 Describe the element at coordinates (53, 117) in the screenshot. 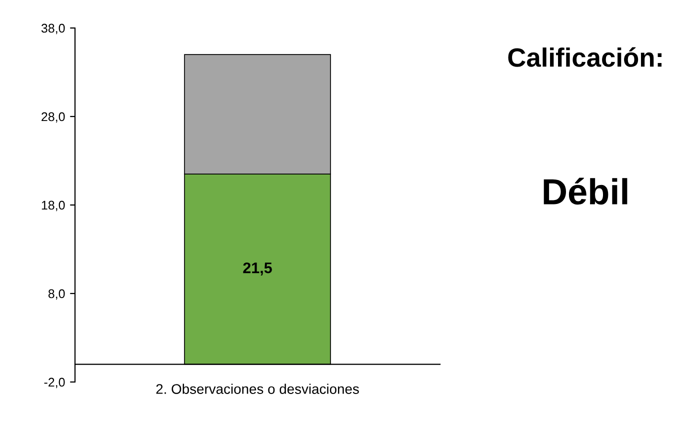

I see `y-tick-label: 28,0` at that location.